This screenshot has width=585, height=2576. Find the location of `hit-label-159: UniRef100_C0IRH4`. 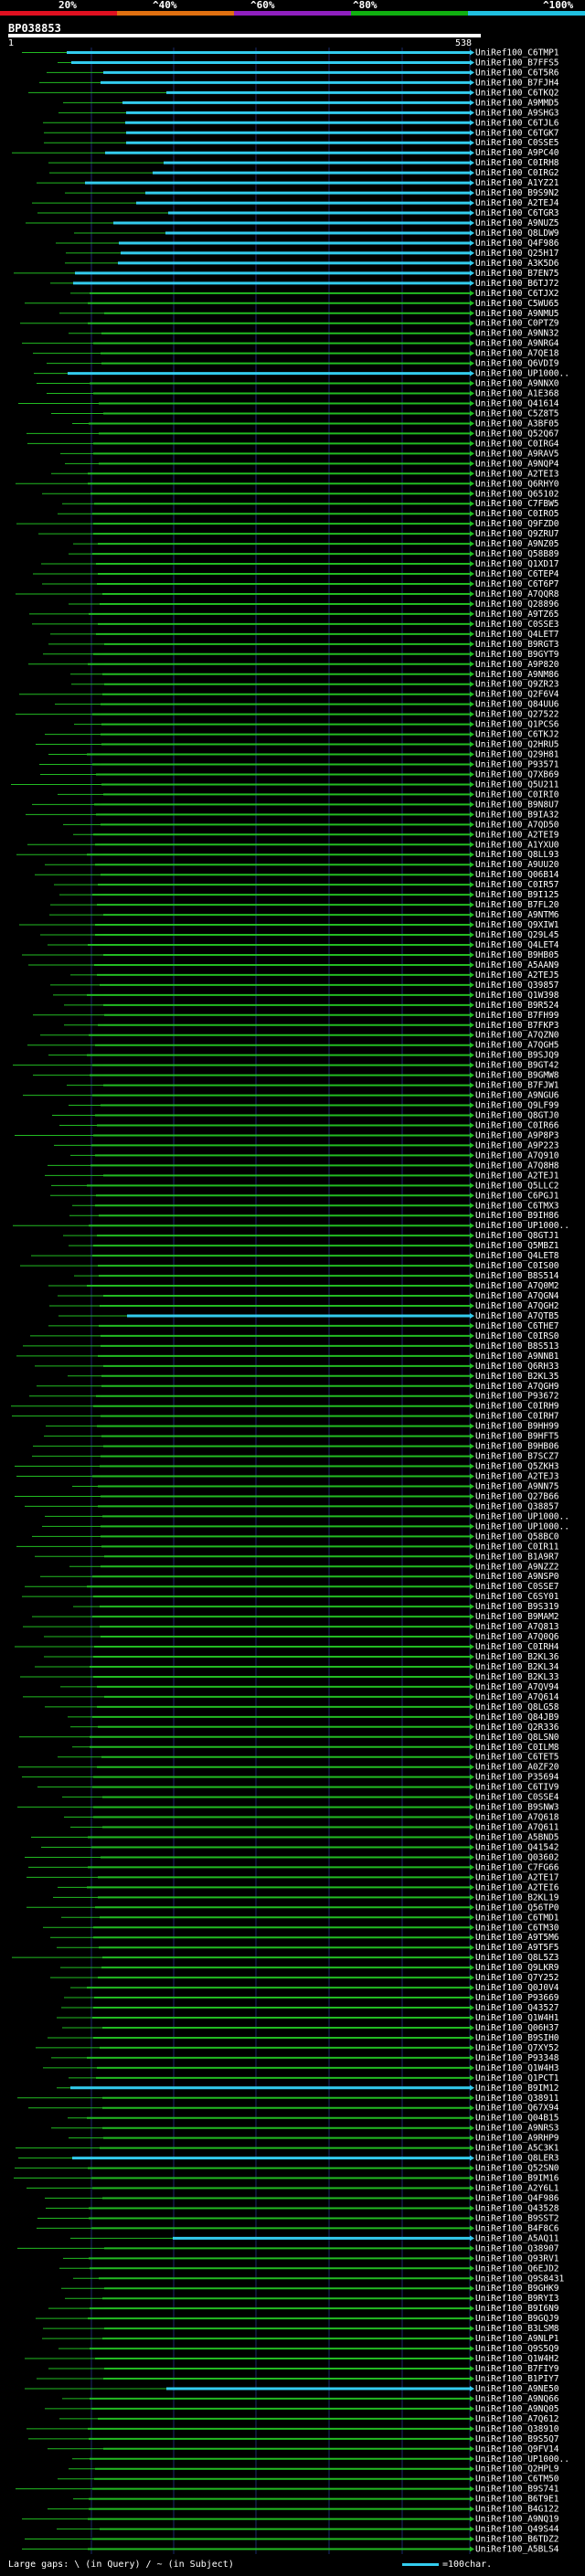

hit-label-159: UniRef100_C0IRH4 is located at coordinates (517, 1647).